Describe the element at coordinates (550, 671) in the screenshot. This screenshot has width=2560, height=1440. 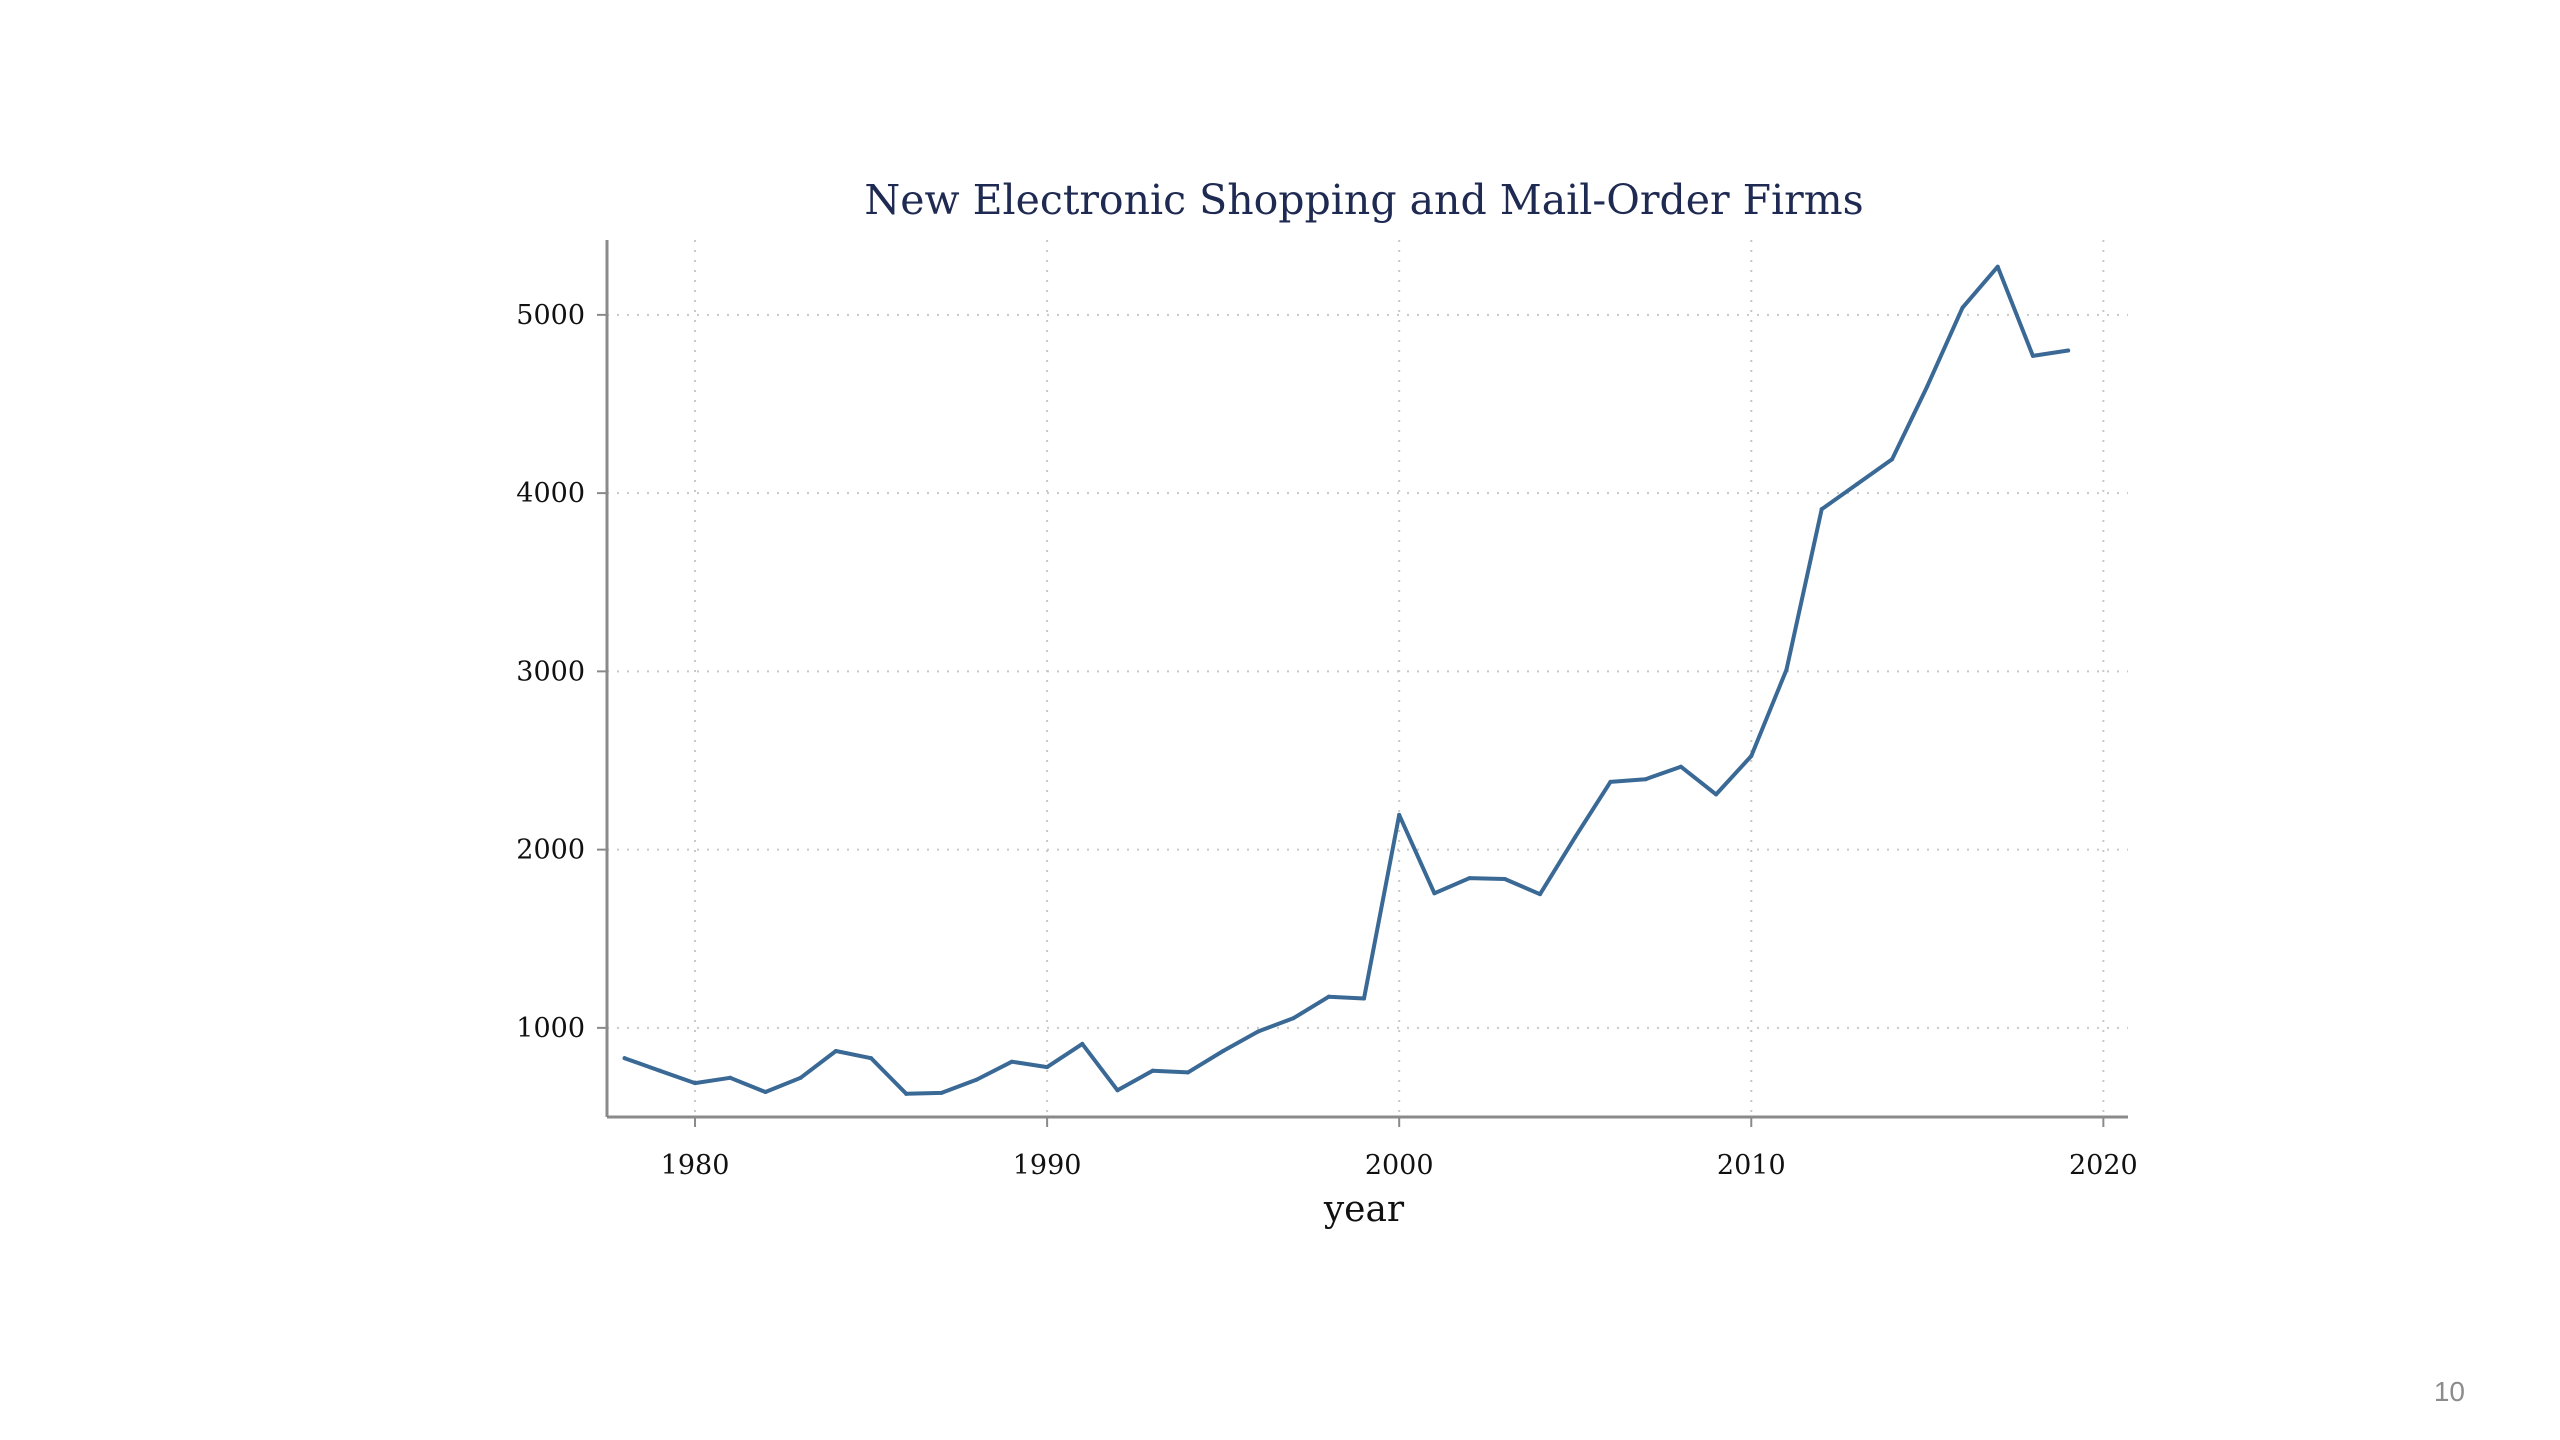
I see `y-tick-label: 3000` at that location.